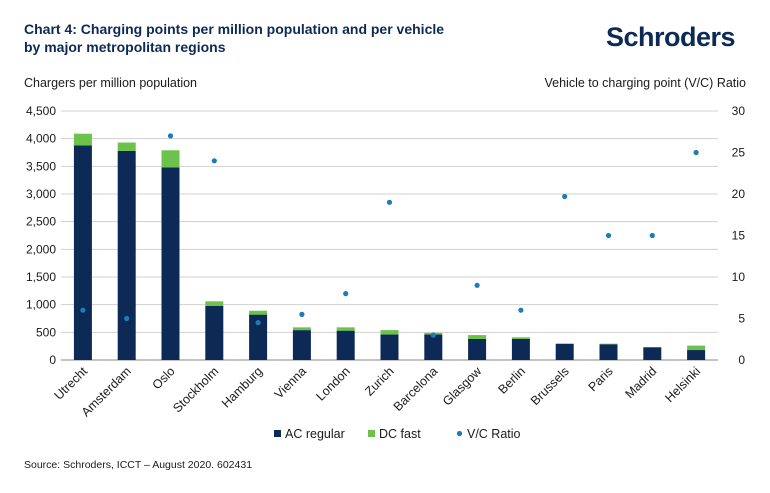 This screenshot has width=770, height=493. What do you see at coordinates (512, 380) in the screenshot?
I see `x-tick-label: Berlin` at bounding box center [512, 380].